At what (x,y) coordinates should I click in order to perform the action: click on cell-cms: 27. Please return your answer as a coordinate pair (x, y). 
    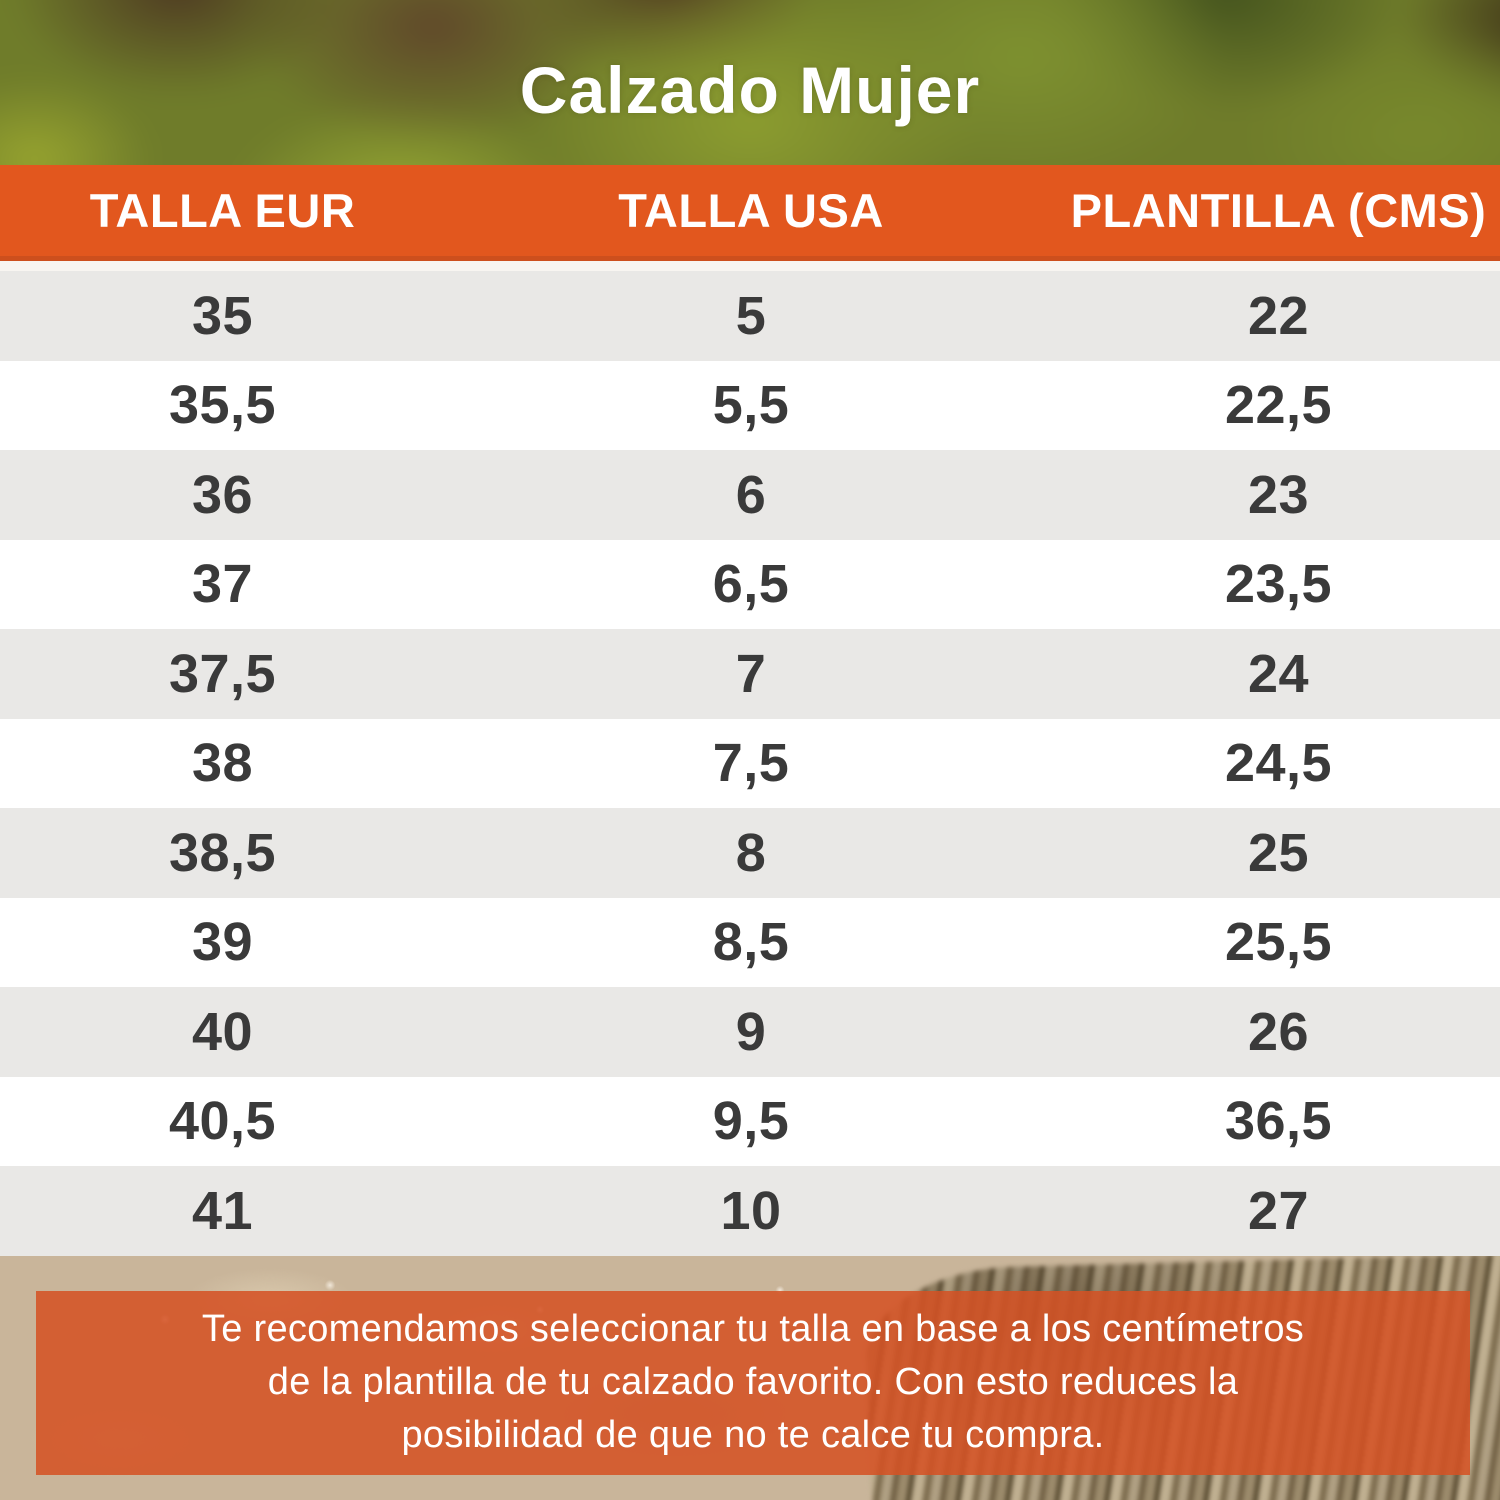
    Looking at the image, I should click on (1278, 1210).